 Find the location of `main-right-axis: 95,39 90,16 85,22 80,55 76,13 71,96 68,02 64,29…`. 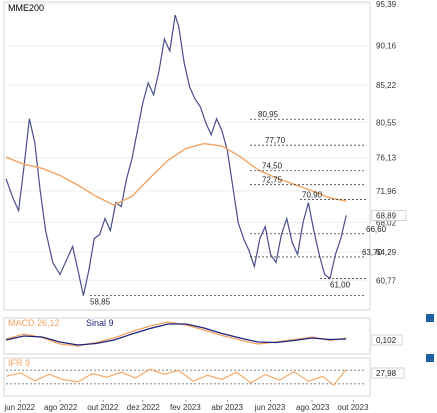

main-right-axis: 95,39 90,16 85,22 80,55 76,13 71,96 68,02 64,29… is located at coordinates (389, 142).